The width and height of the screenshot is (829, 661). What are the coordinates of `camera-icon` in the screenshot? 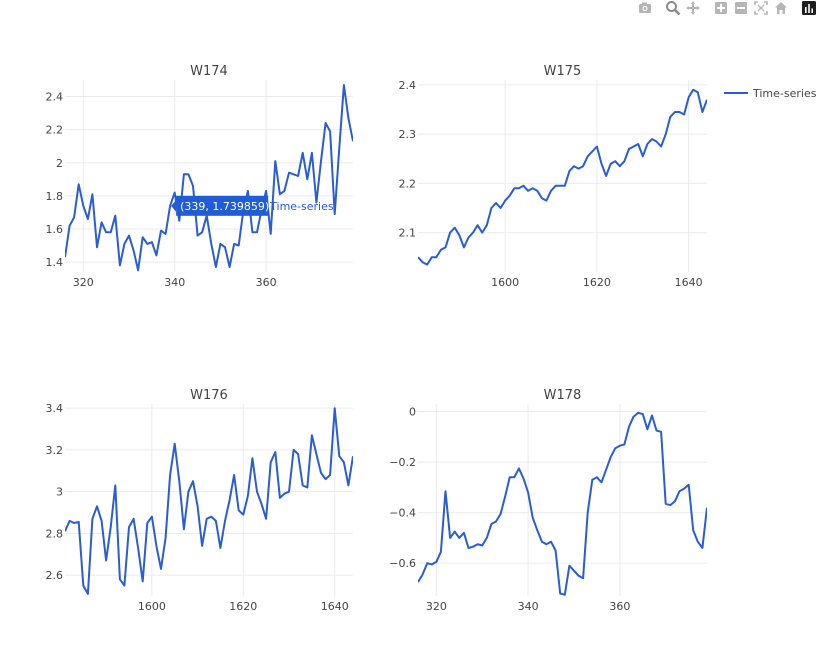 It's located at (645, 7).